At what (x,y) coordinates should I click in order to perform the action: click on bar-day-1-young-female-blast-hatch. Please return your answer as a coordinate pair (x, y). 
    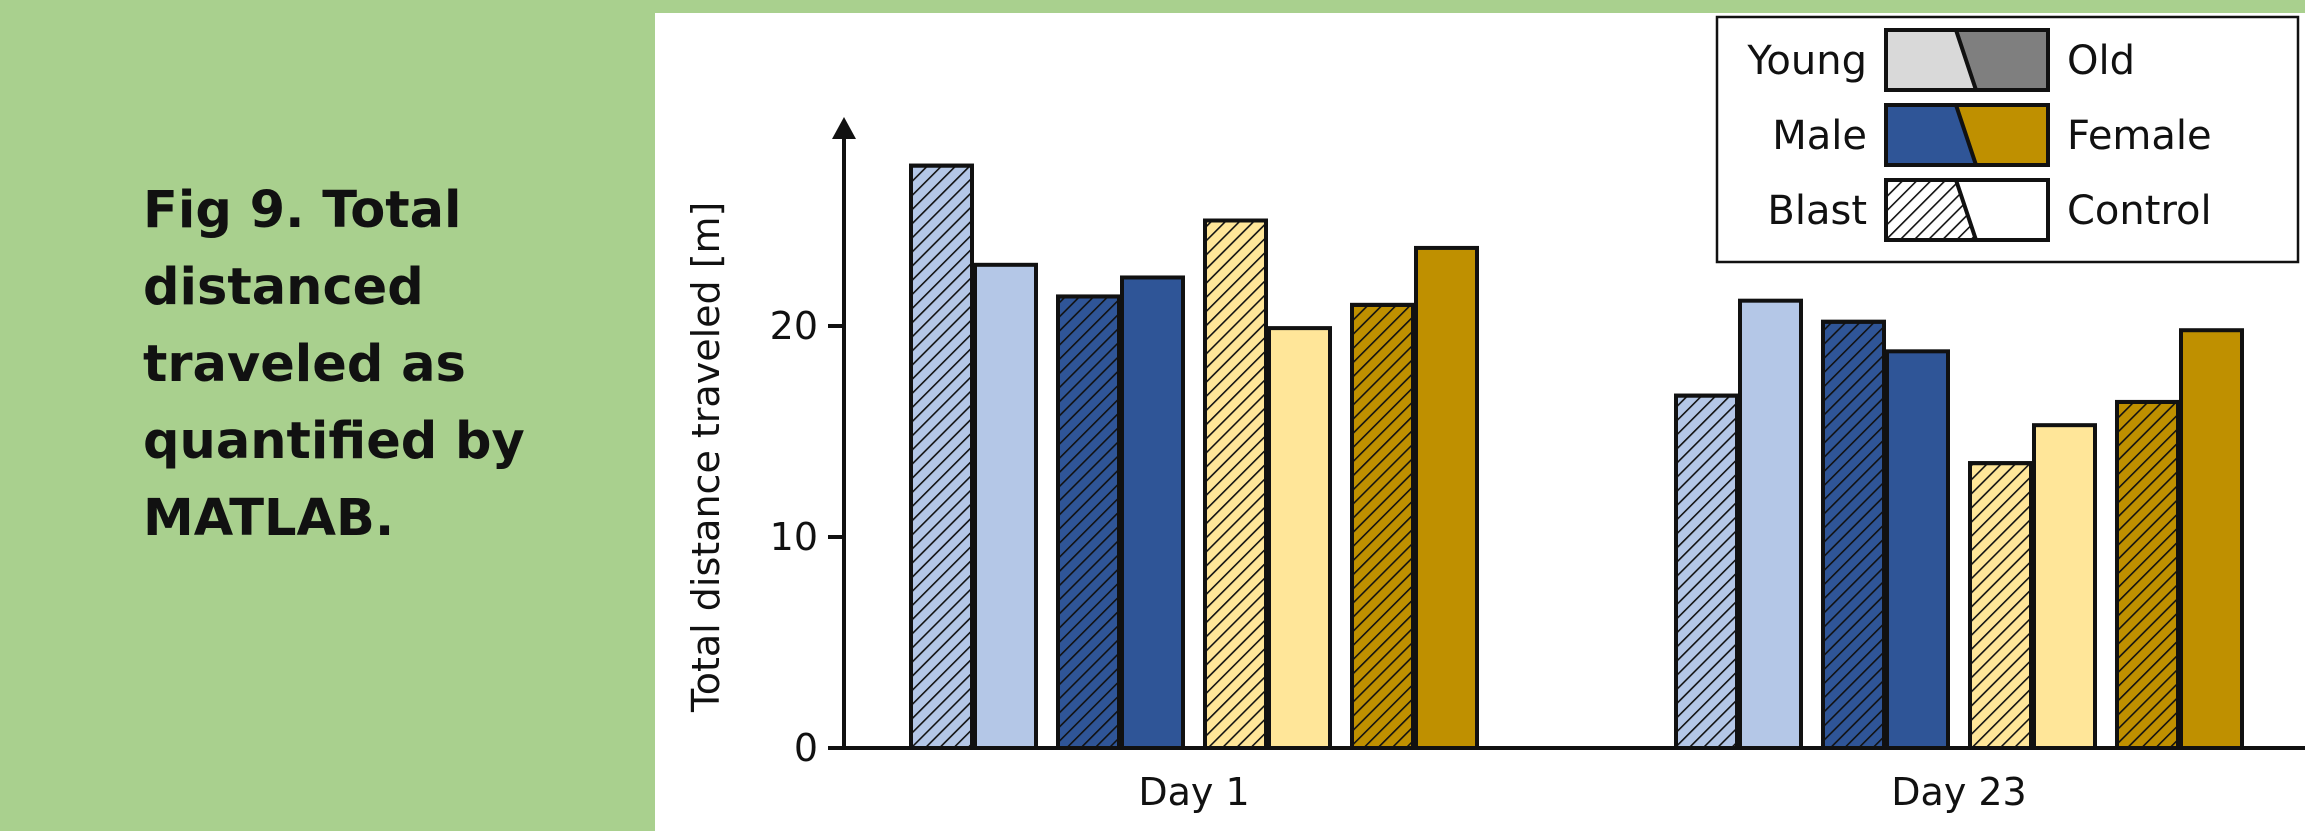
    Looking at the image, I should click on (1235, 484).